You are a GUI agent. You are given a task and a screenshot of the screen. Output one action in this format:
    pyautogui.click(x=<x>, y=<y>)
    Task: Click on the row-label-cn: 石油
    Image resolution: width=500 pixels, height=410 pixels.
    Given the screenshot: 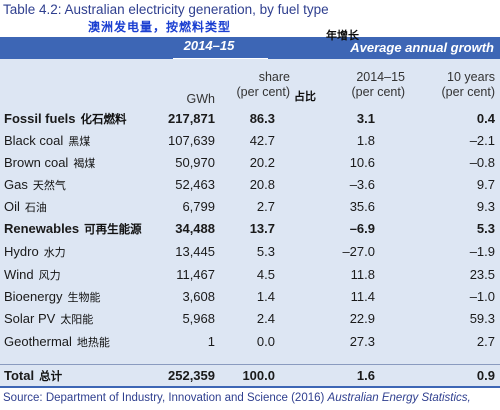 What is the action you would take?
    pyautogui.click(x=35, y=207)
    